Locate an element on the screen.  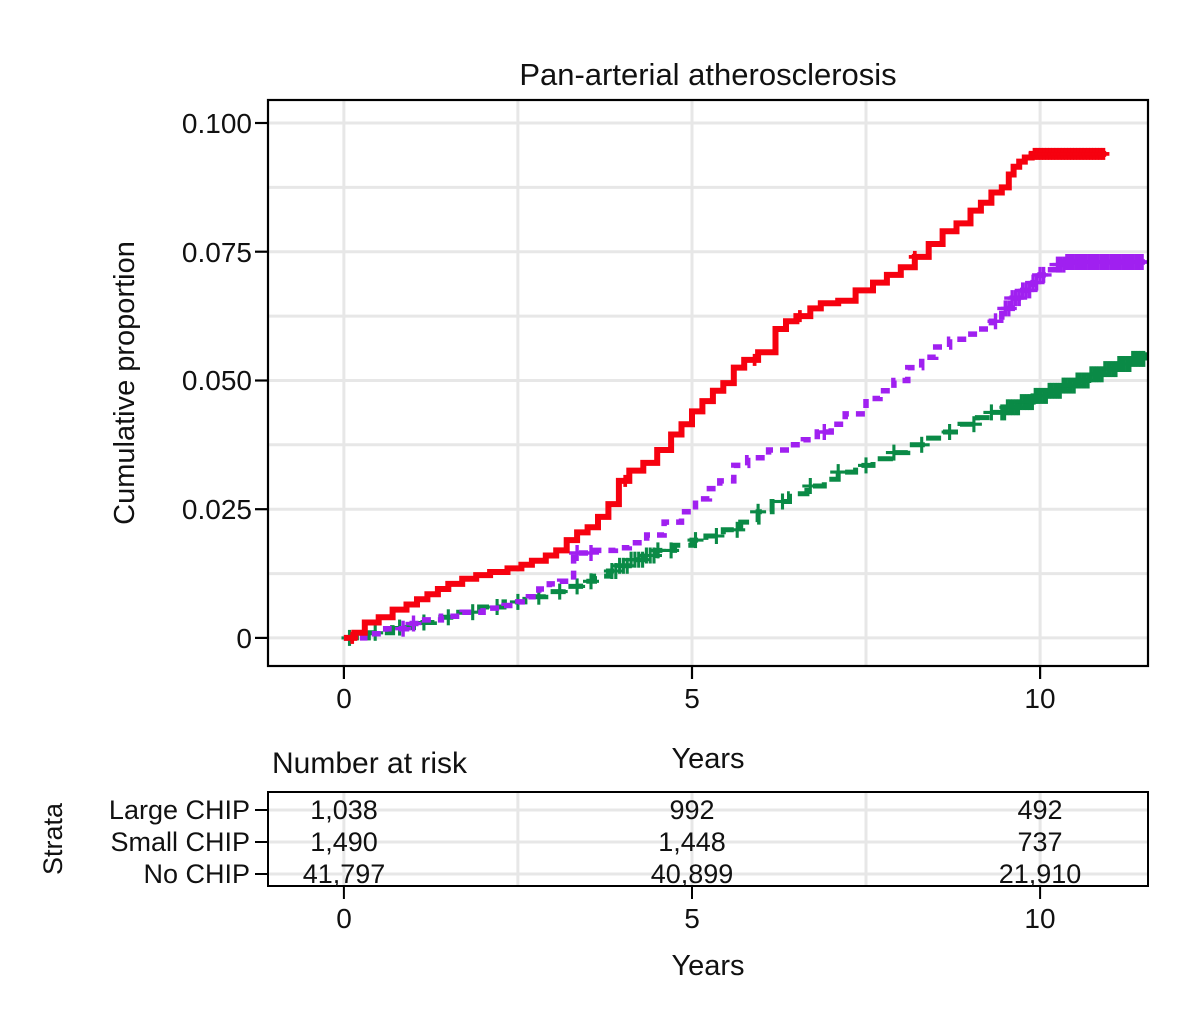
risk-table-ticks is located at coordinates (648, 854).